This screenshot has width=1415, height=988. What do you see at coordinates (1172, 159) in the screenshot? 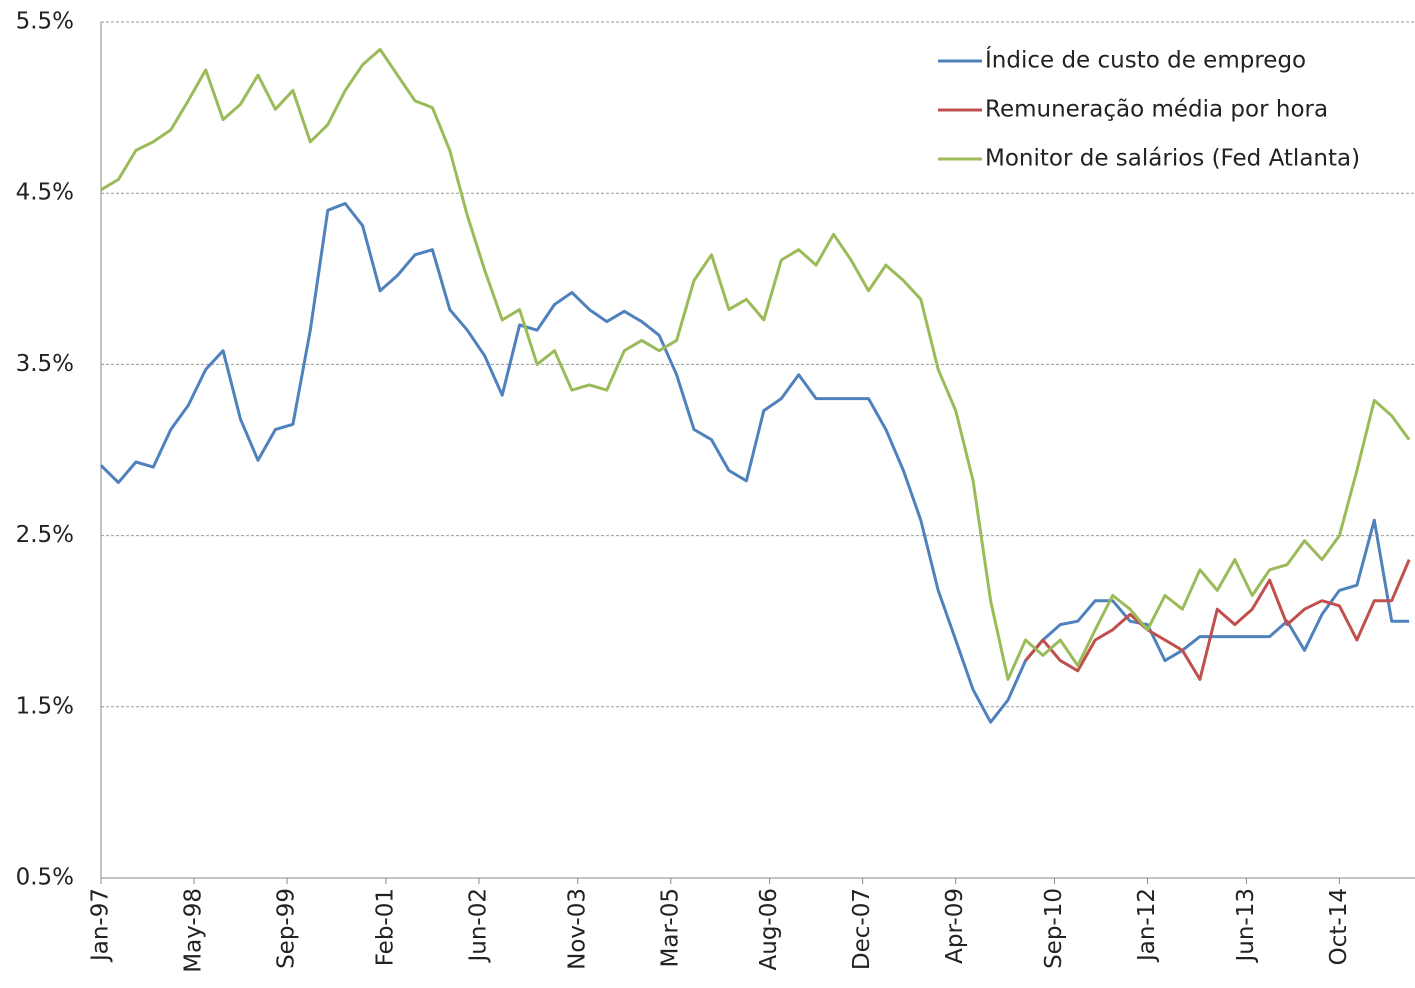
I see `legend-label: Monitor de salários (Fed Atlanta)` at bounding box center [1172, 159].